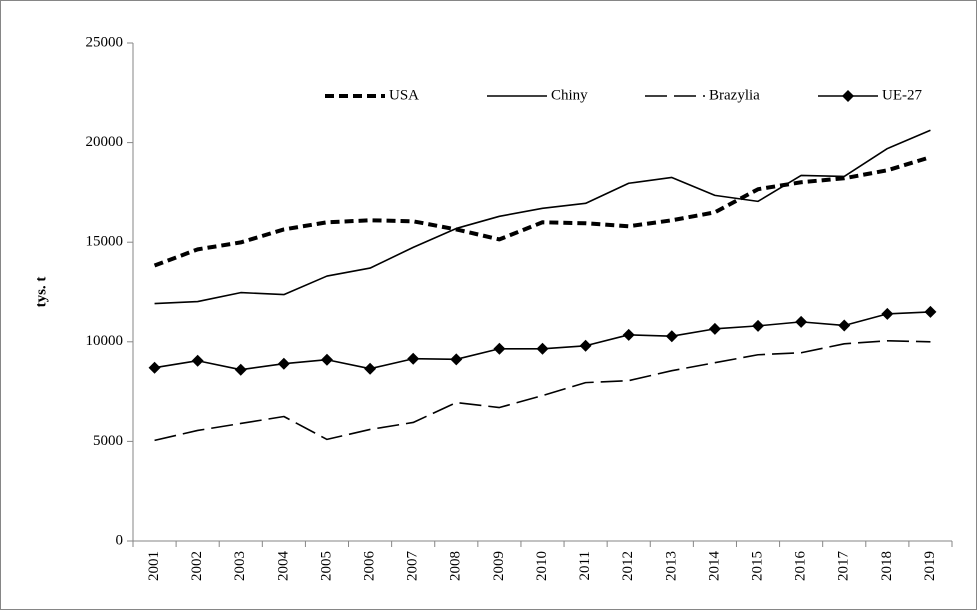  I want to click on x-tick-label: 2017, so click(844, 566).